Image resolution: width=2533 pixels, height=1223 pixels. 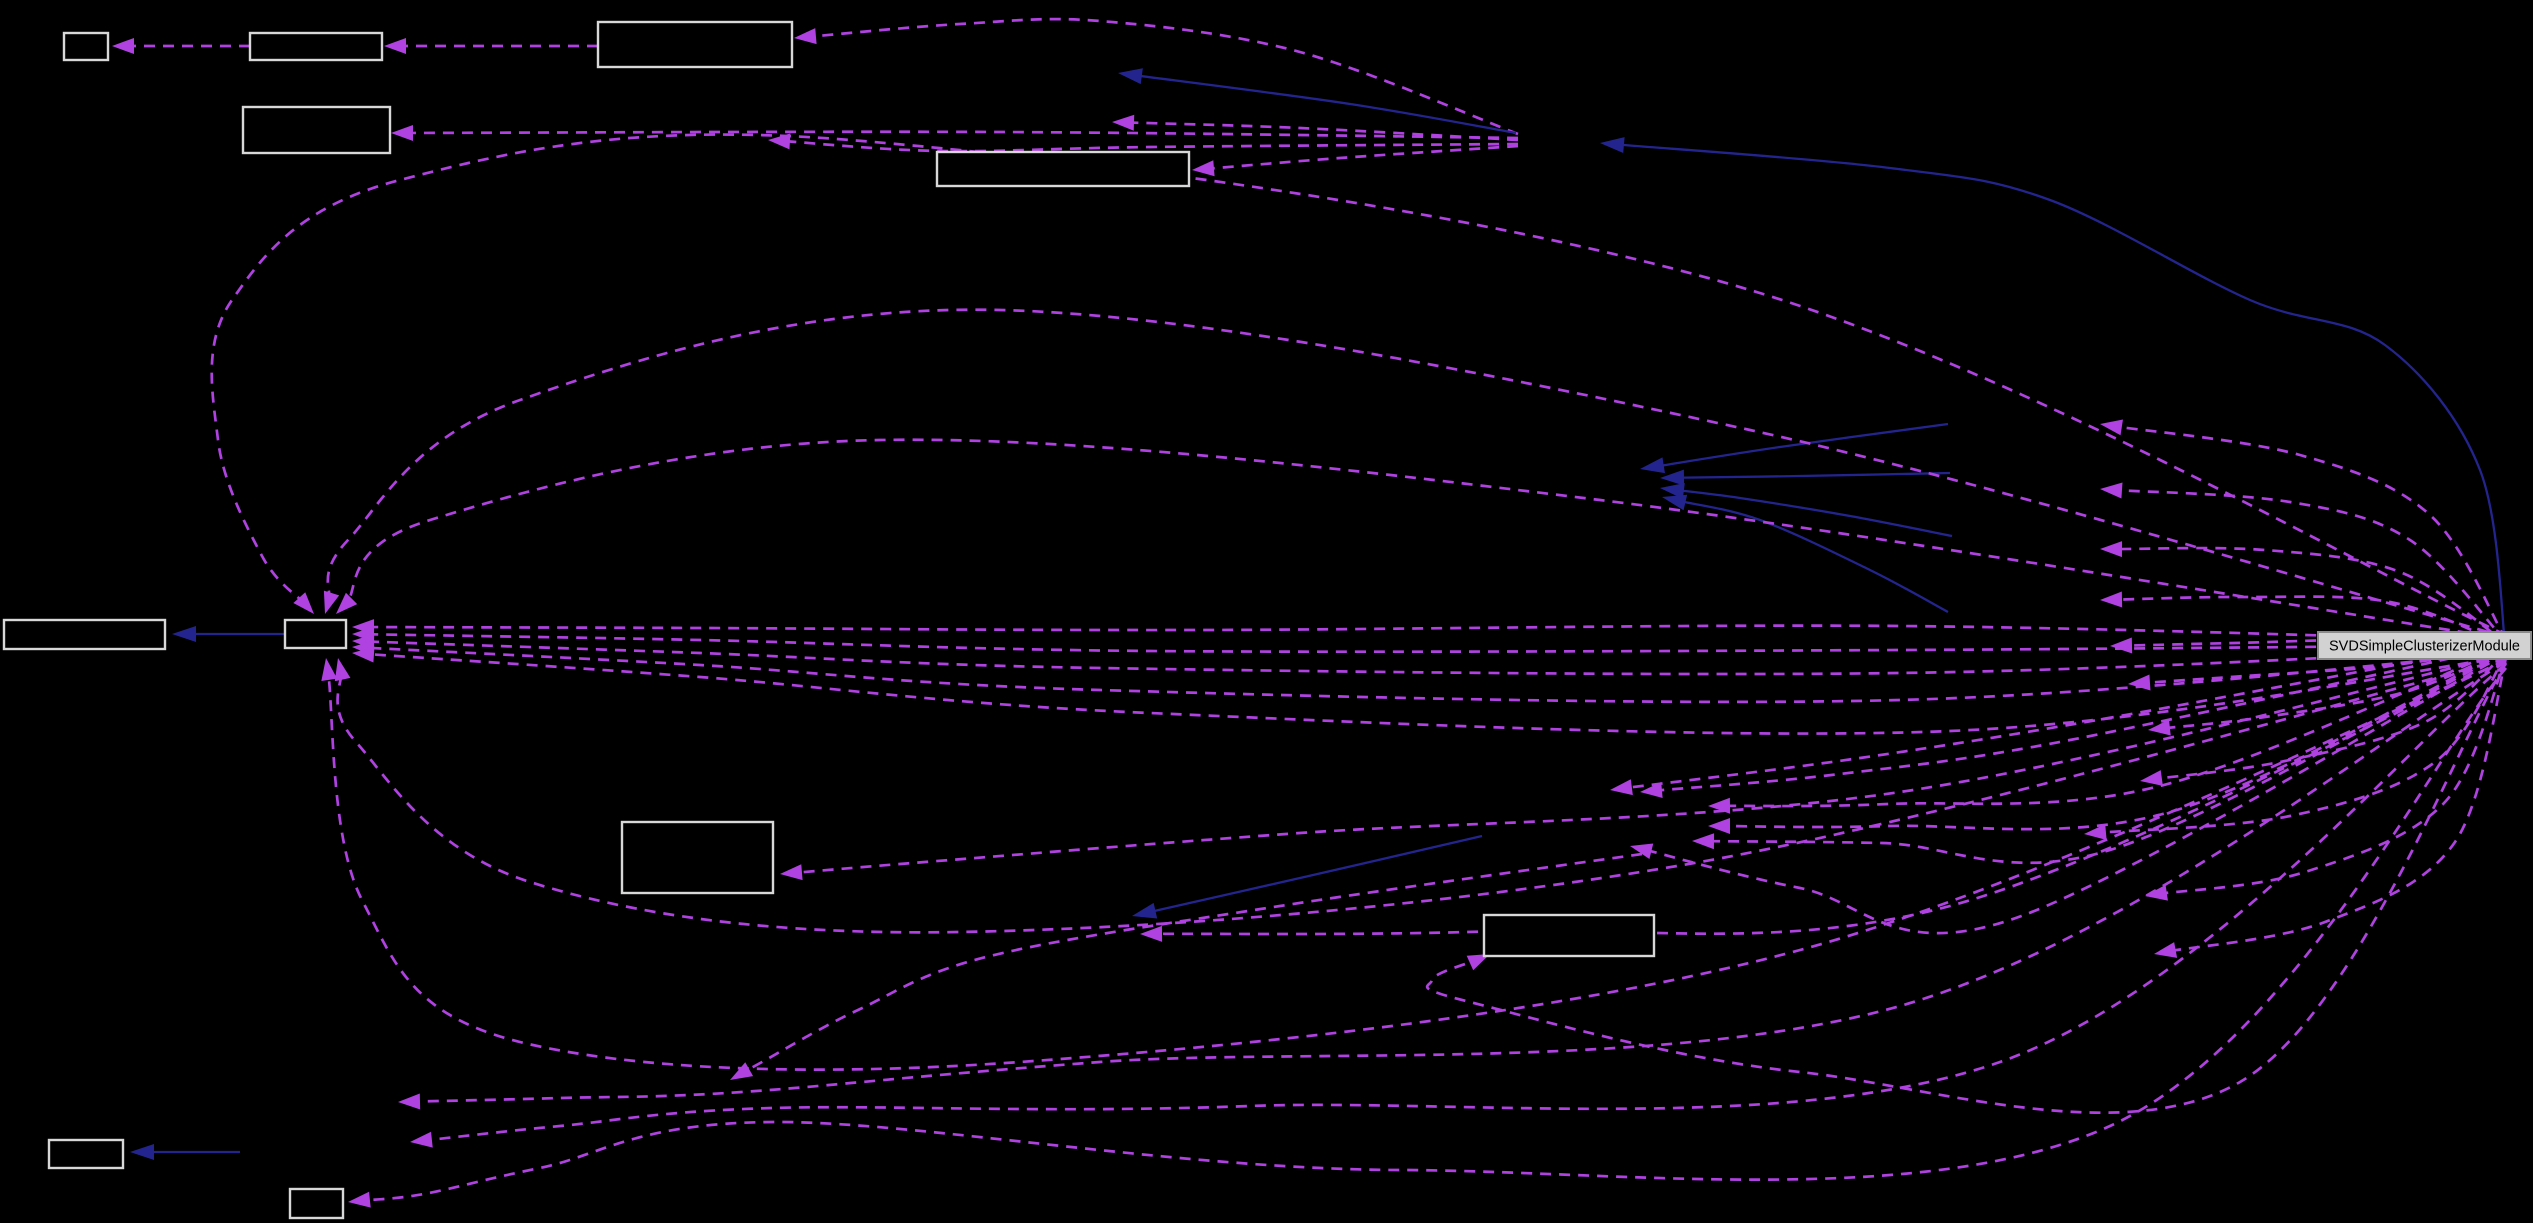 What do you see at coordinates (315, 634) in the screenshot?
I see `graph-node-node-g` at bounding box center [315, 634].